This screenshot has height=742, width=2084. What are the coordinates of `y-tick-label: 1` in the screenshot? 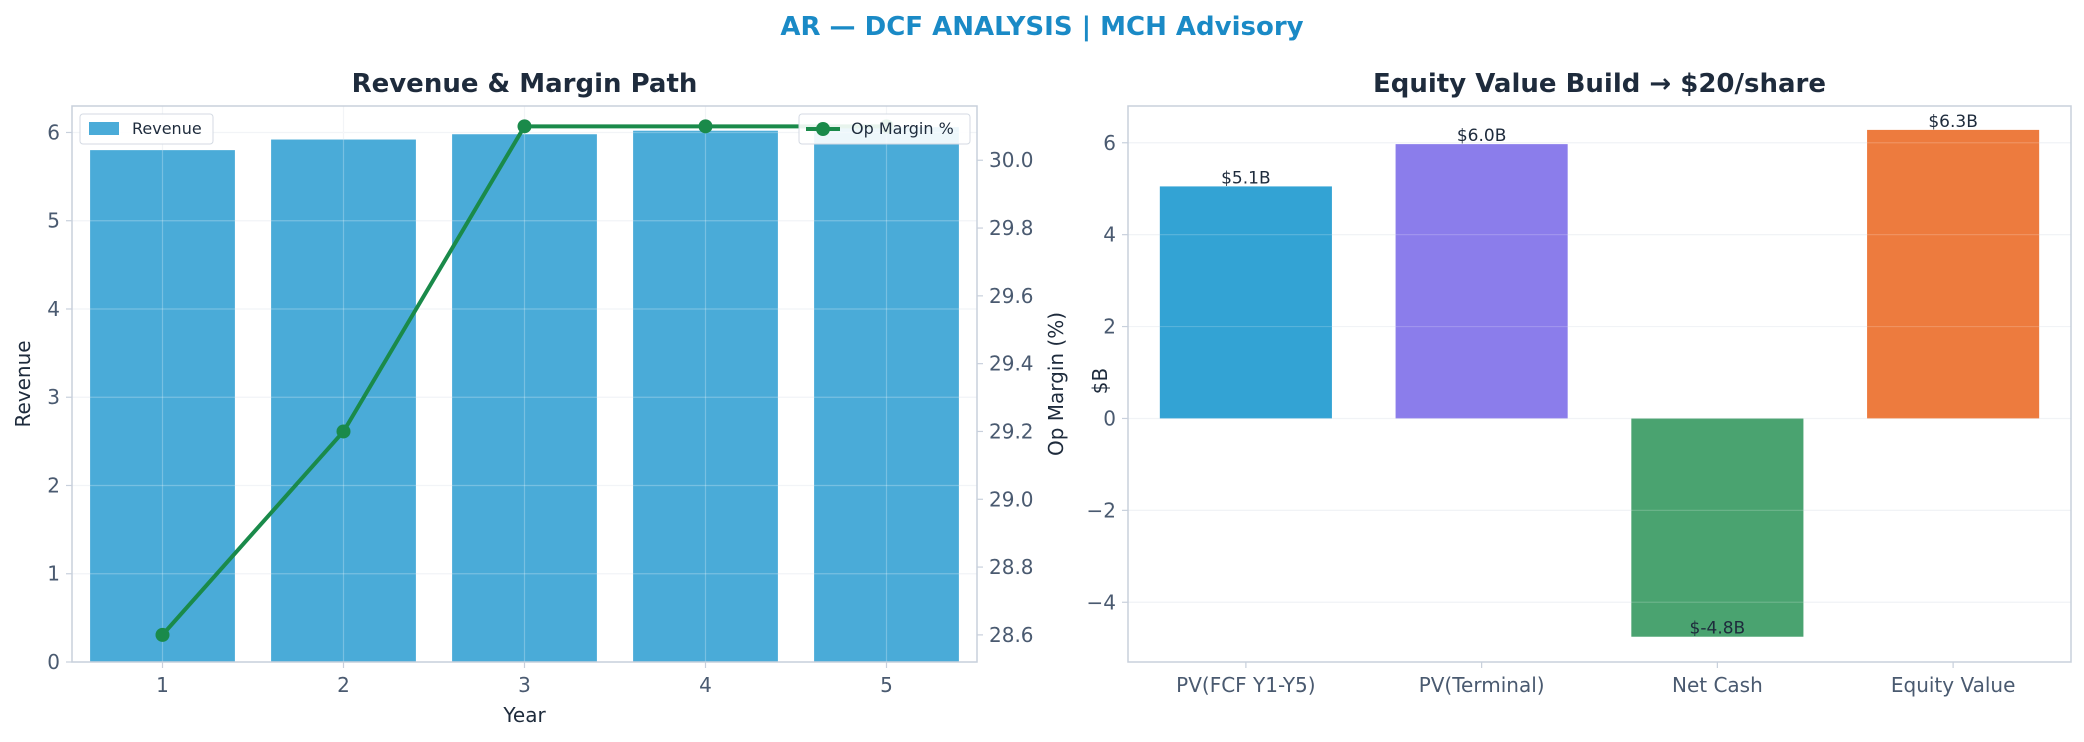 It's located at (53, 574).